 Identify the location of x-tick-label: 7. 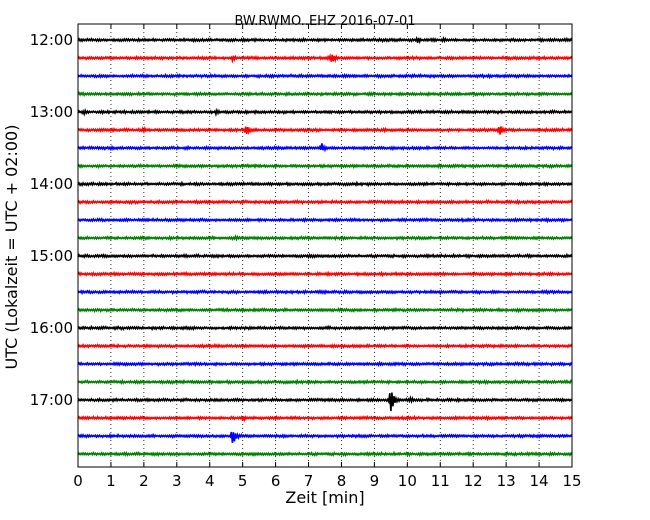
(309, 481).